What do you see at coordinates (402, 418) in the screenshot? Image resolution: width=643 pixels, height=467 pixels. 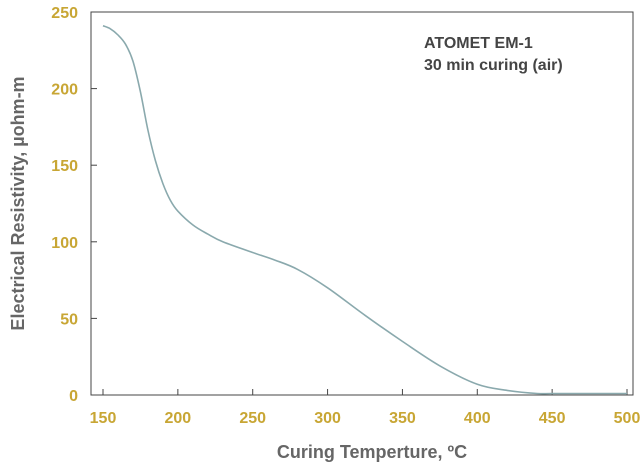 I see `x-tick-label: 350` at bounding box center [402, 418].